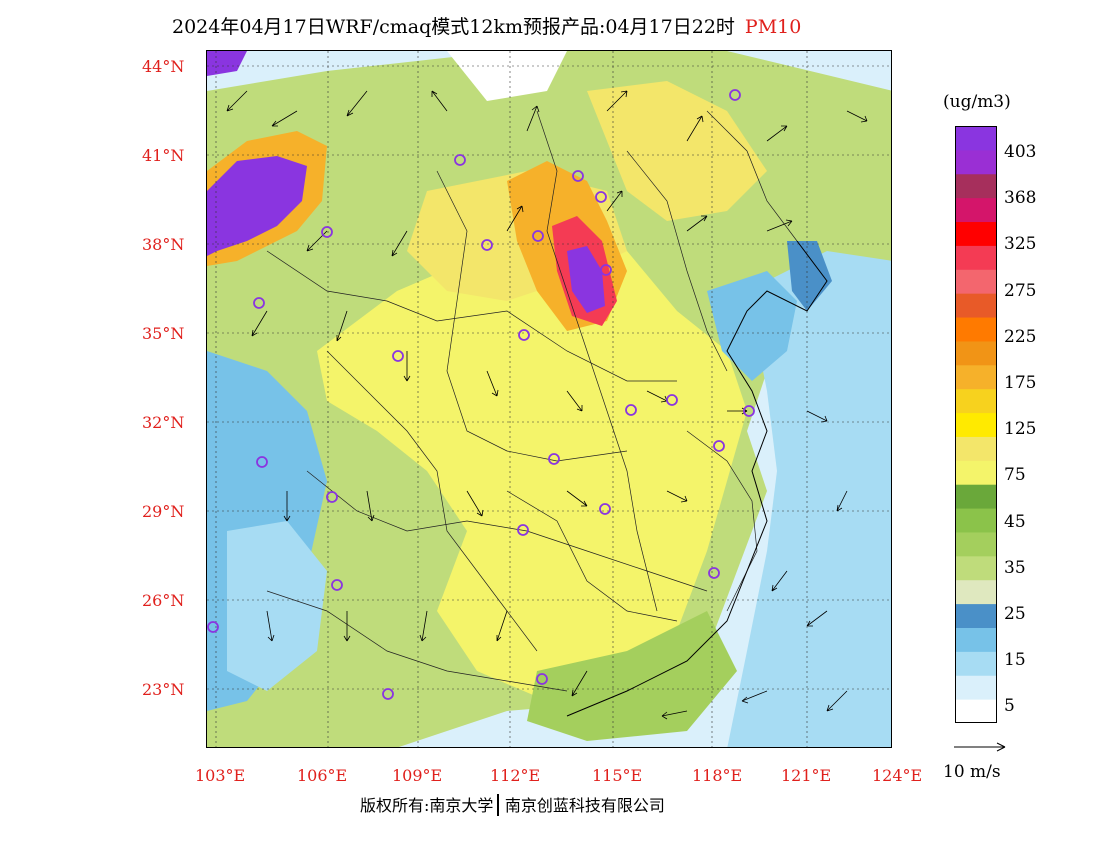 This screenshot has width=1100, height=850. I want to click on ocean-east, so click(809, 499).